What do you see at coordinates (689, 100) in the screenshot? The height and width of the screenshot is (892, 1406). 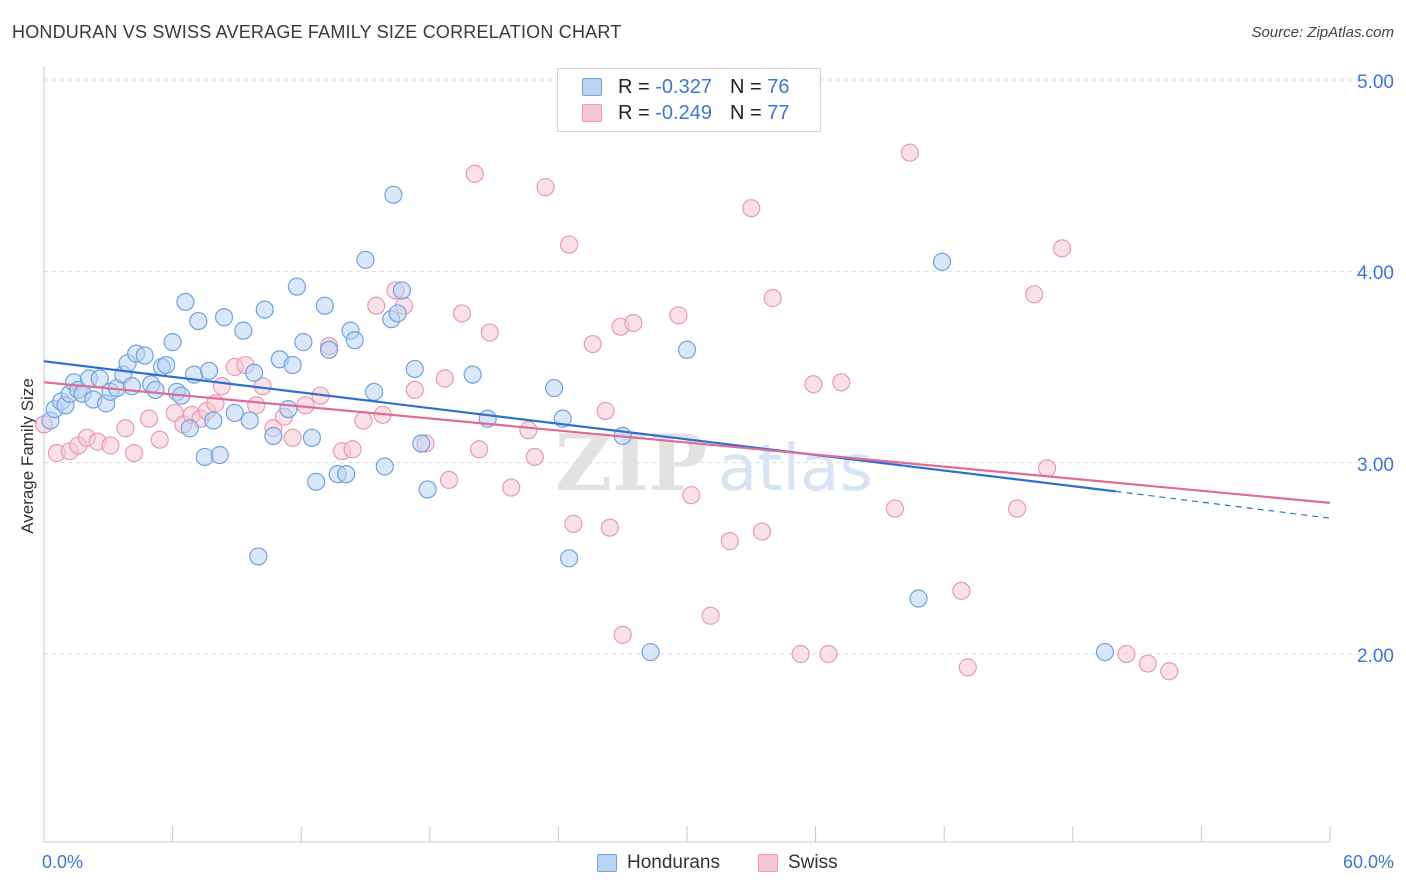 I see `correlation-legend: R = -0.327 N = 76 R = -0.249 N = 77` at bounding box center [689, 100].